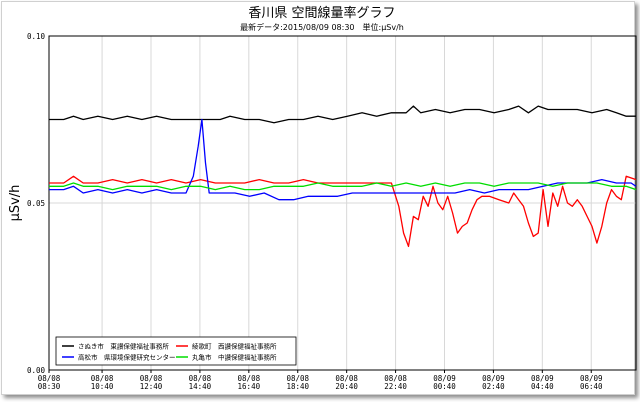 The width and height of the screenshot is (640, 402). What do you see at coordinates (36, 370) in the screenshot?
I see `y-tick-label: 0.00` at bounding box center [36, 370].